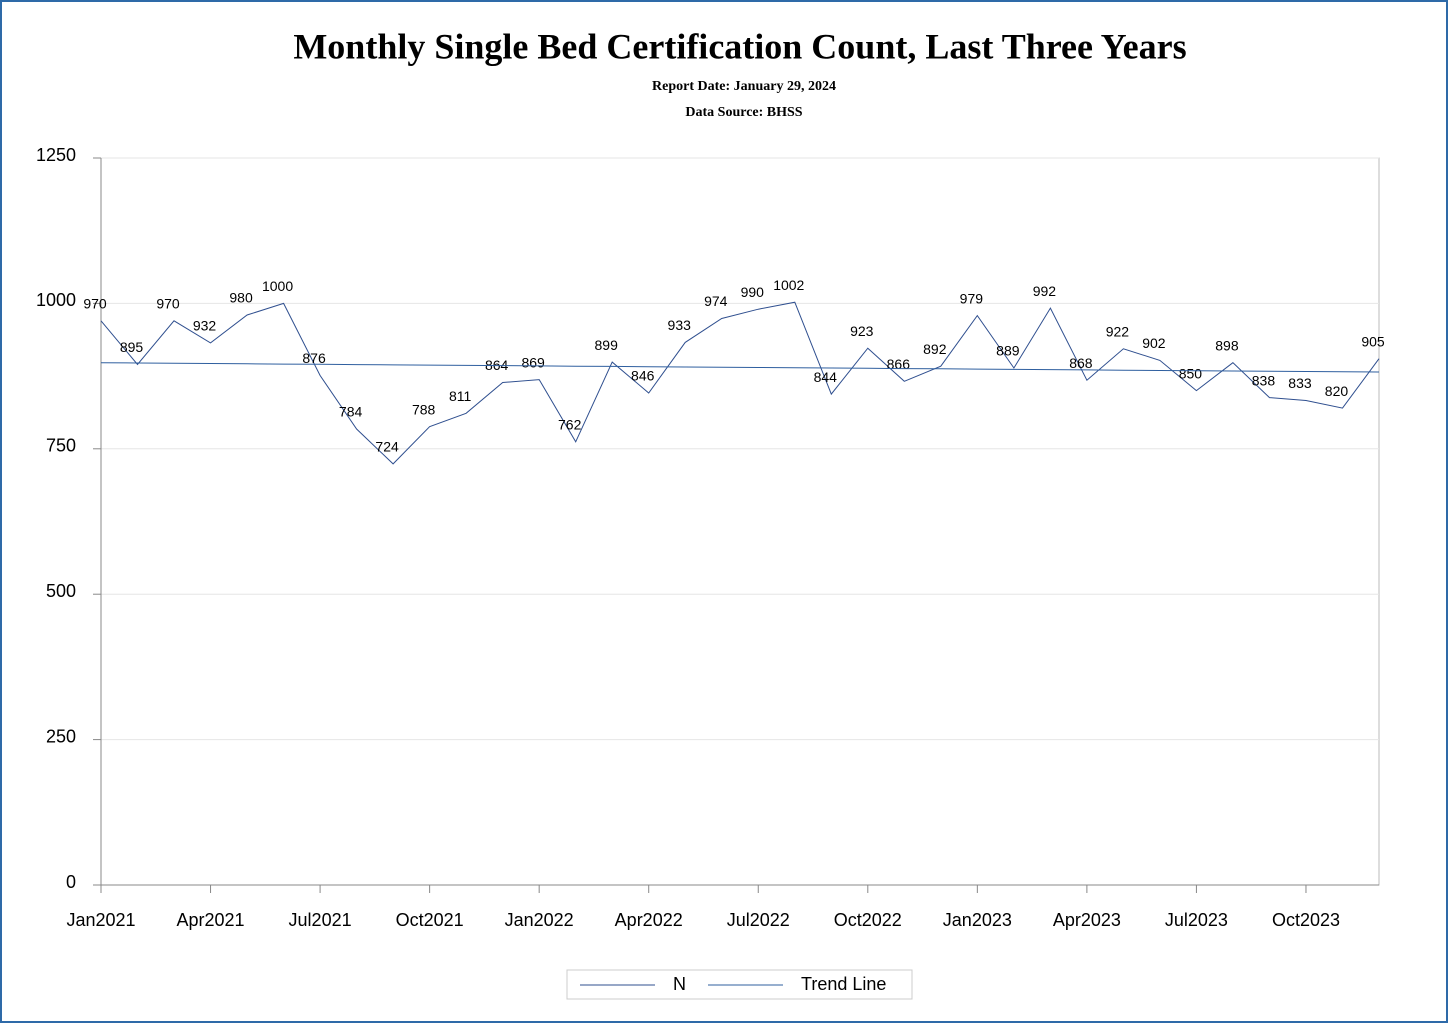 This screenshot has height=1023, width=1448. Describe the element at coordinates (1227, 345) in the screenshot. I see `data-label: 898` at that location.